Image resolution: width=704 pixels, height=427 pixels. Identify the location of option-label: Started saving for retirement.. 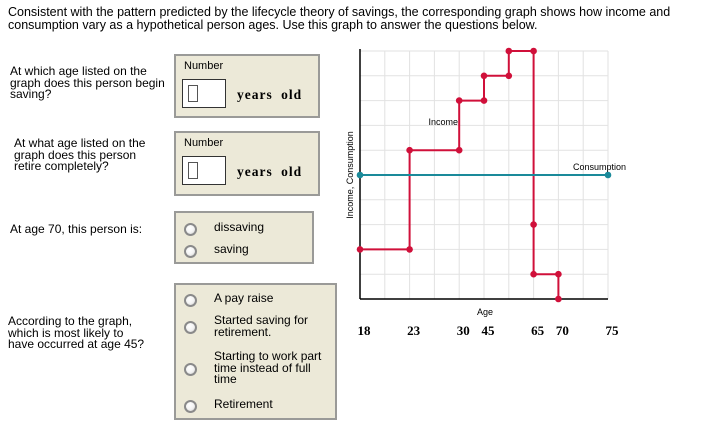
(261, 326).